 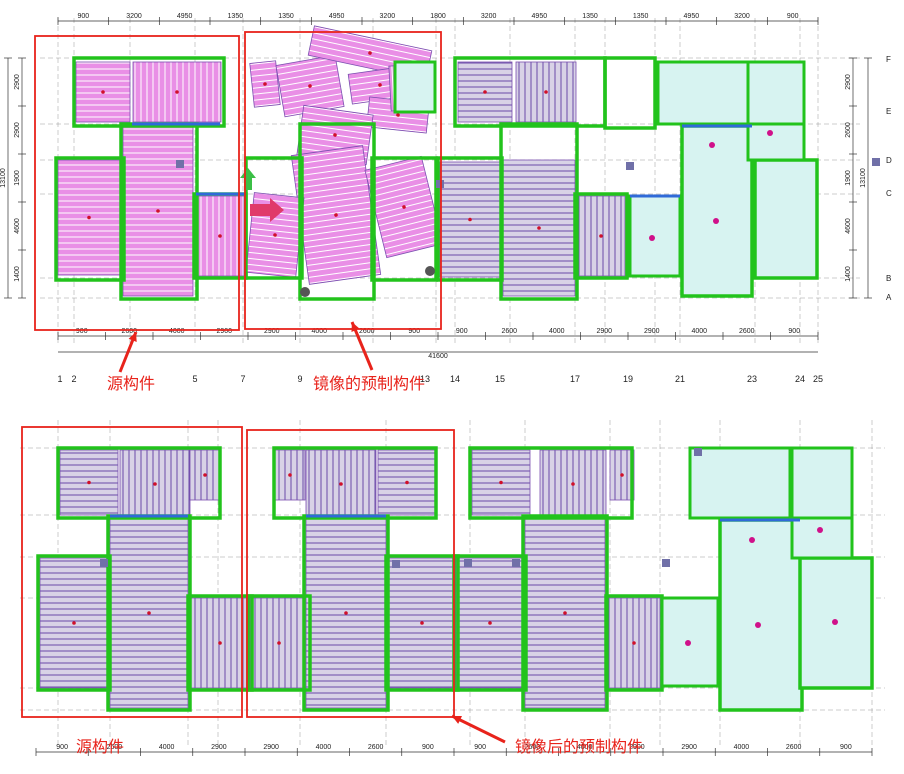 I want to click on left-dimension-label: 1400, so click(x=17, y=274).